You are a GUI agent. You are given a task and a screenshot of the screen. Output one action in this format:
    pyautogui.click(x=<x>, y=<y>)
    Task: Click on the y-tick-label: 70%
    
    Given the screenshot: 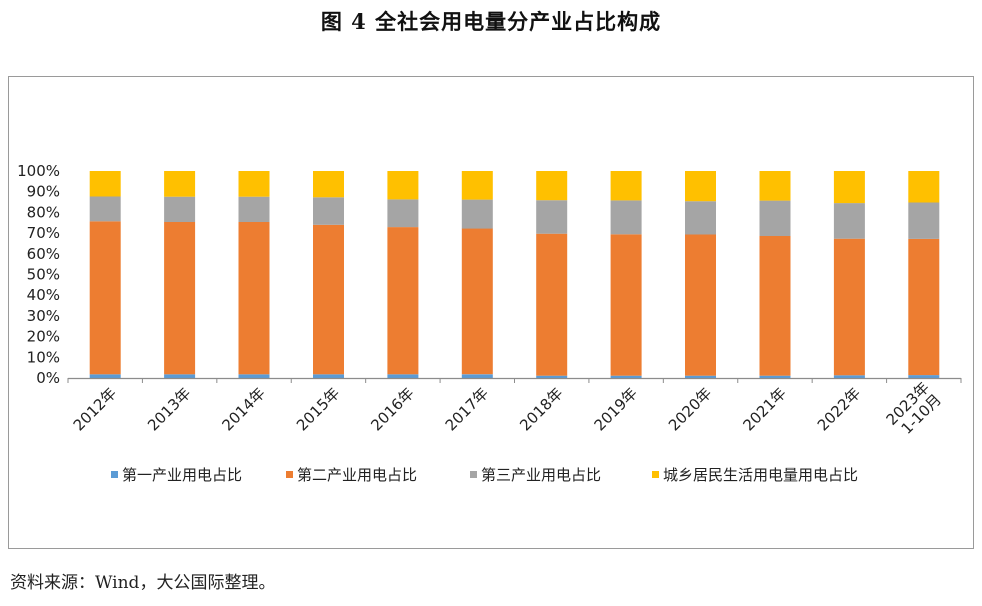 What is the action you would take?
    pyautogui.click(x=43, y=233)
    